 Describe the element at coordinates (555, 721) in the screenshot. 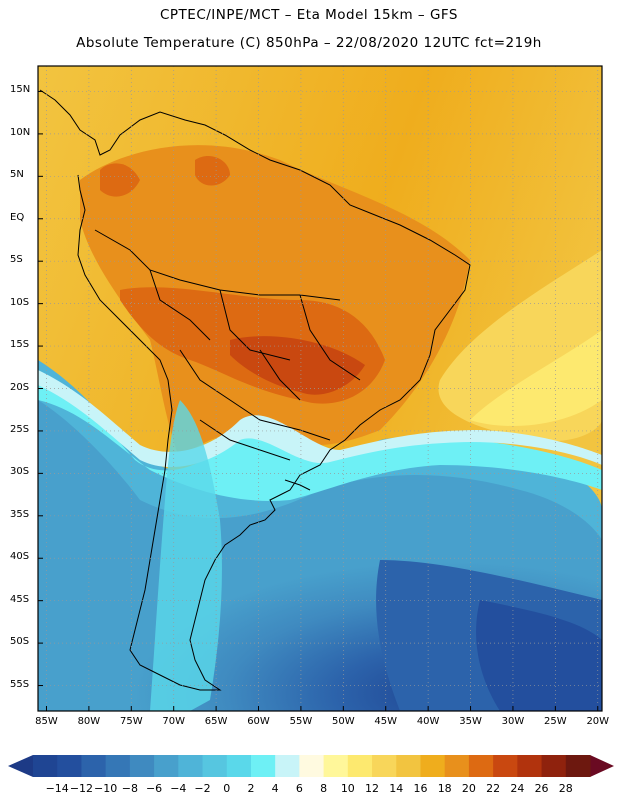

I see `lon-label: 25W` at that location.